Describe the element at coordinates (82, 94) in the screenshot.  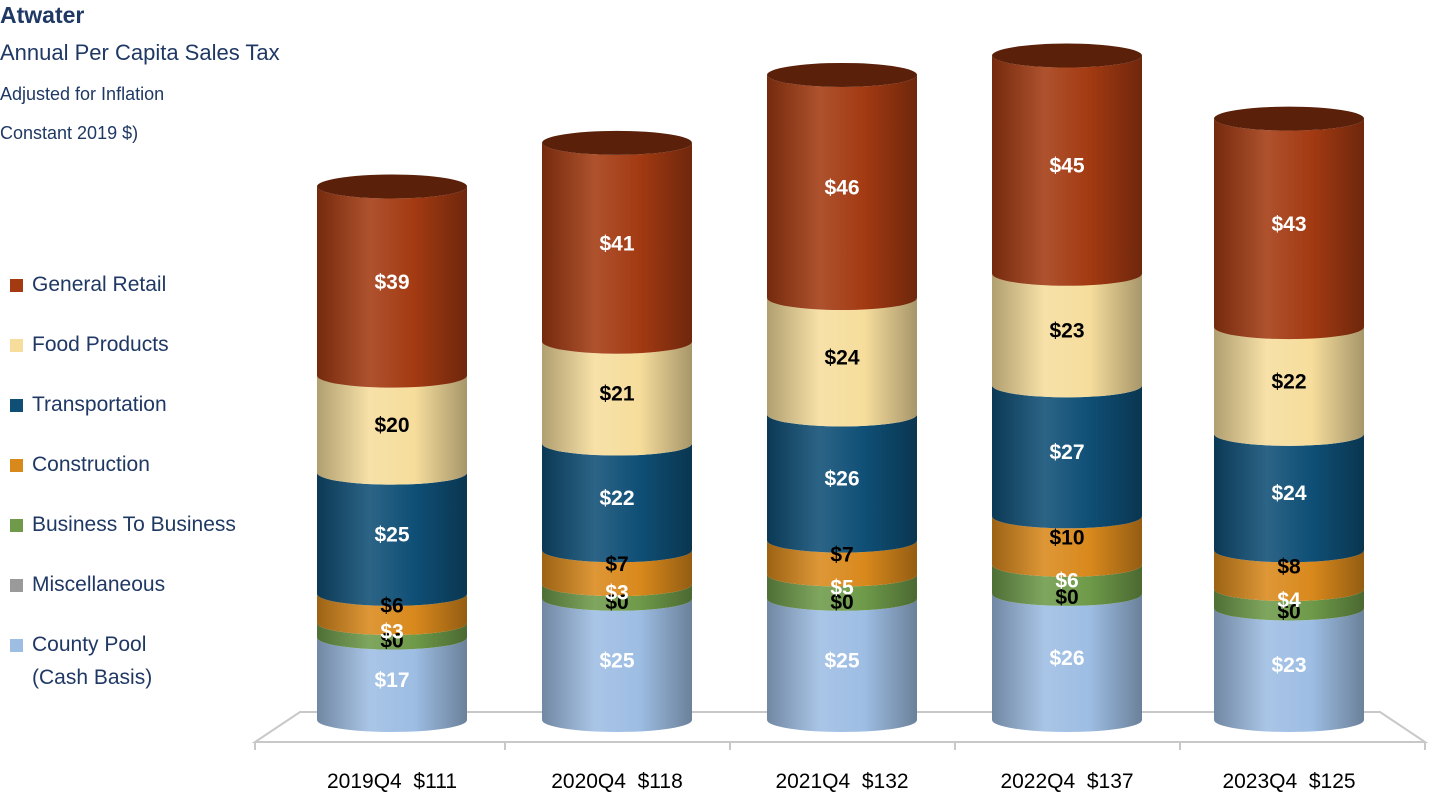
I see `chart-note-adjusted: Adjusted for Inflation` at that location.